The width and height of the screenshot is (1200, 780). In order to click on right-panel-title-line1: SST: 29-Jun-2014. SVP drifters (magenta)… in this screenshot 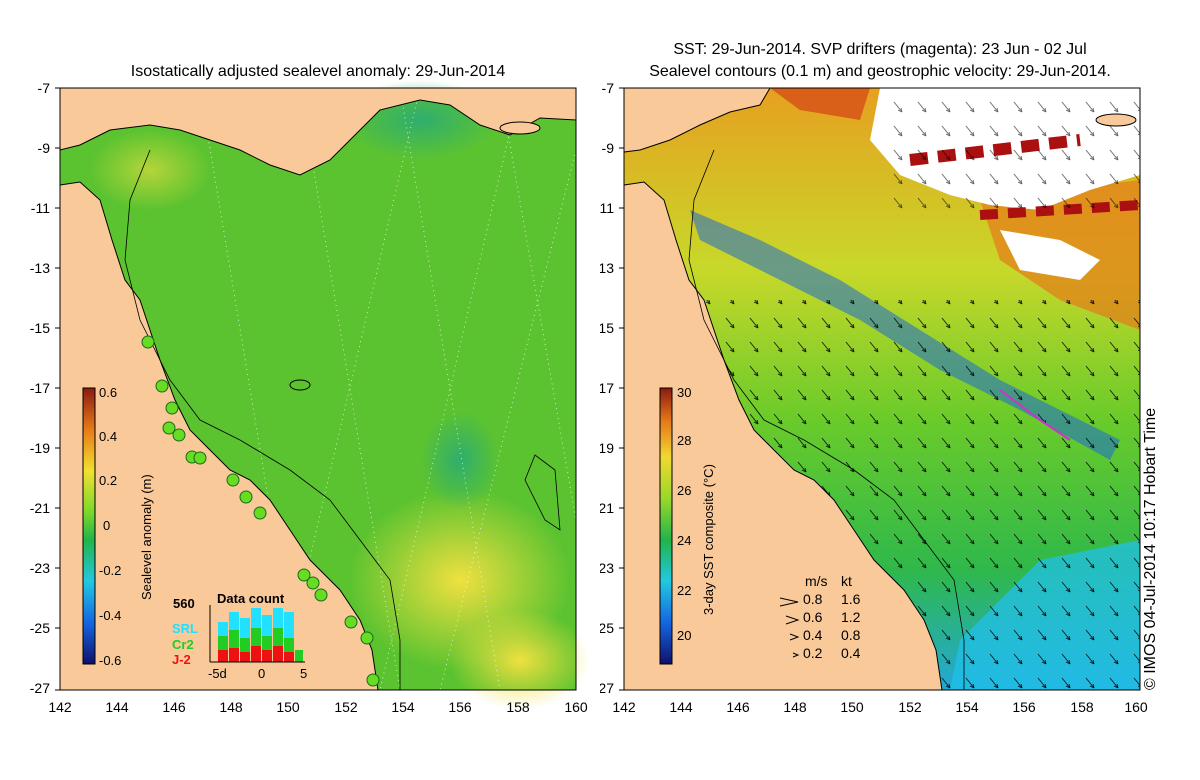, I will do `click(880, 49)`.